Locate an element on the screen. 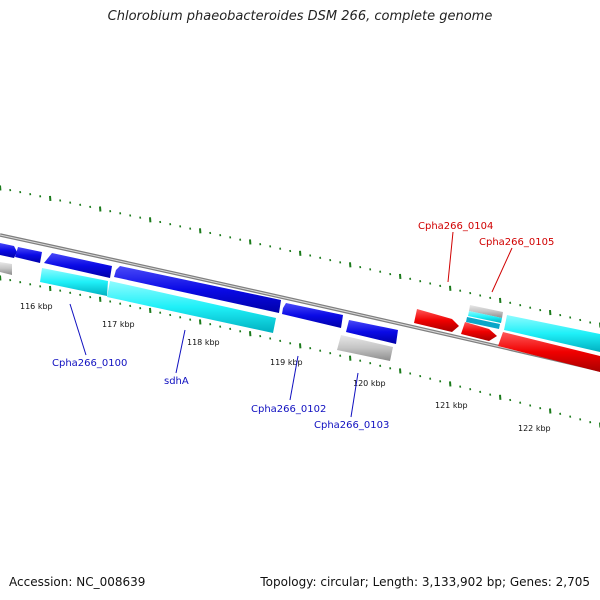 The image size is (600, 600). tick-label: 117 kbp is located at coordinates (118, 324).